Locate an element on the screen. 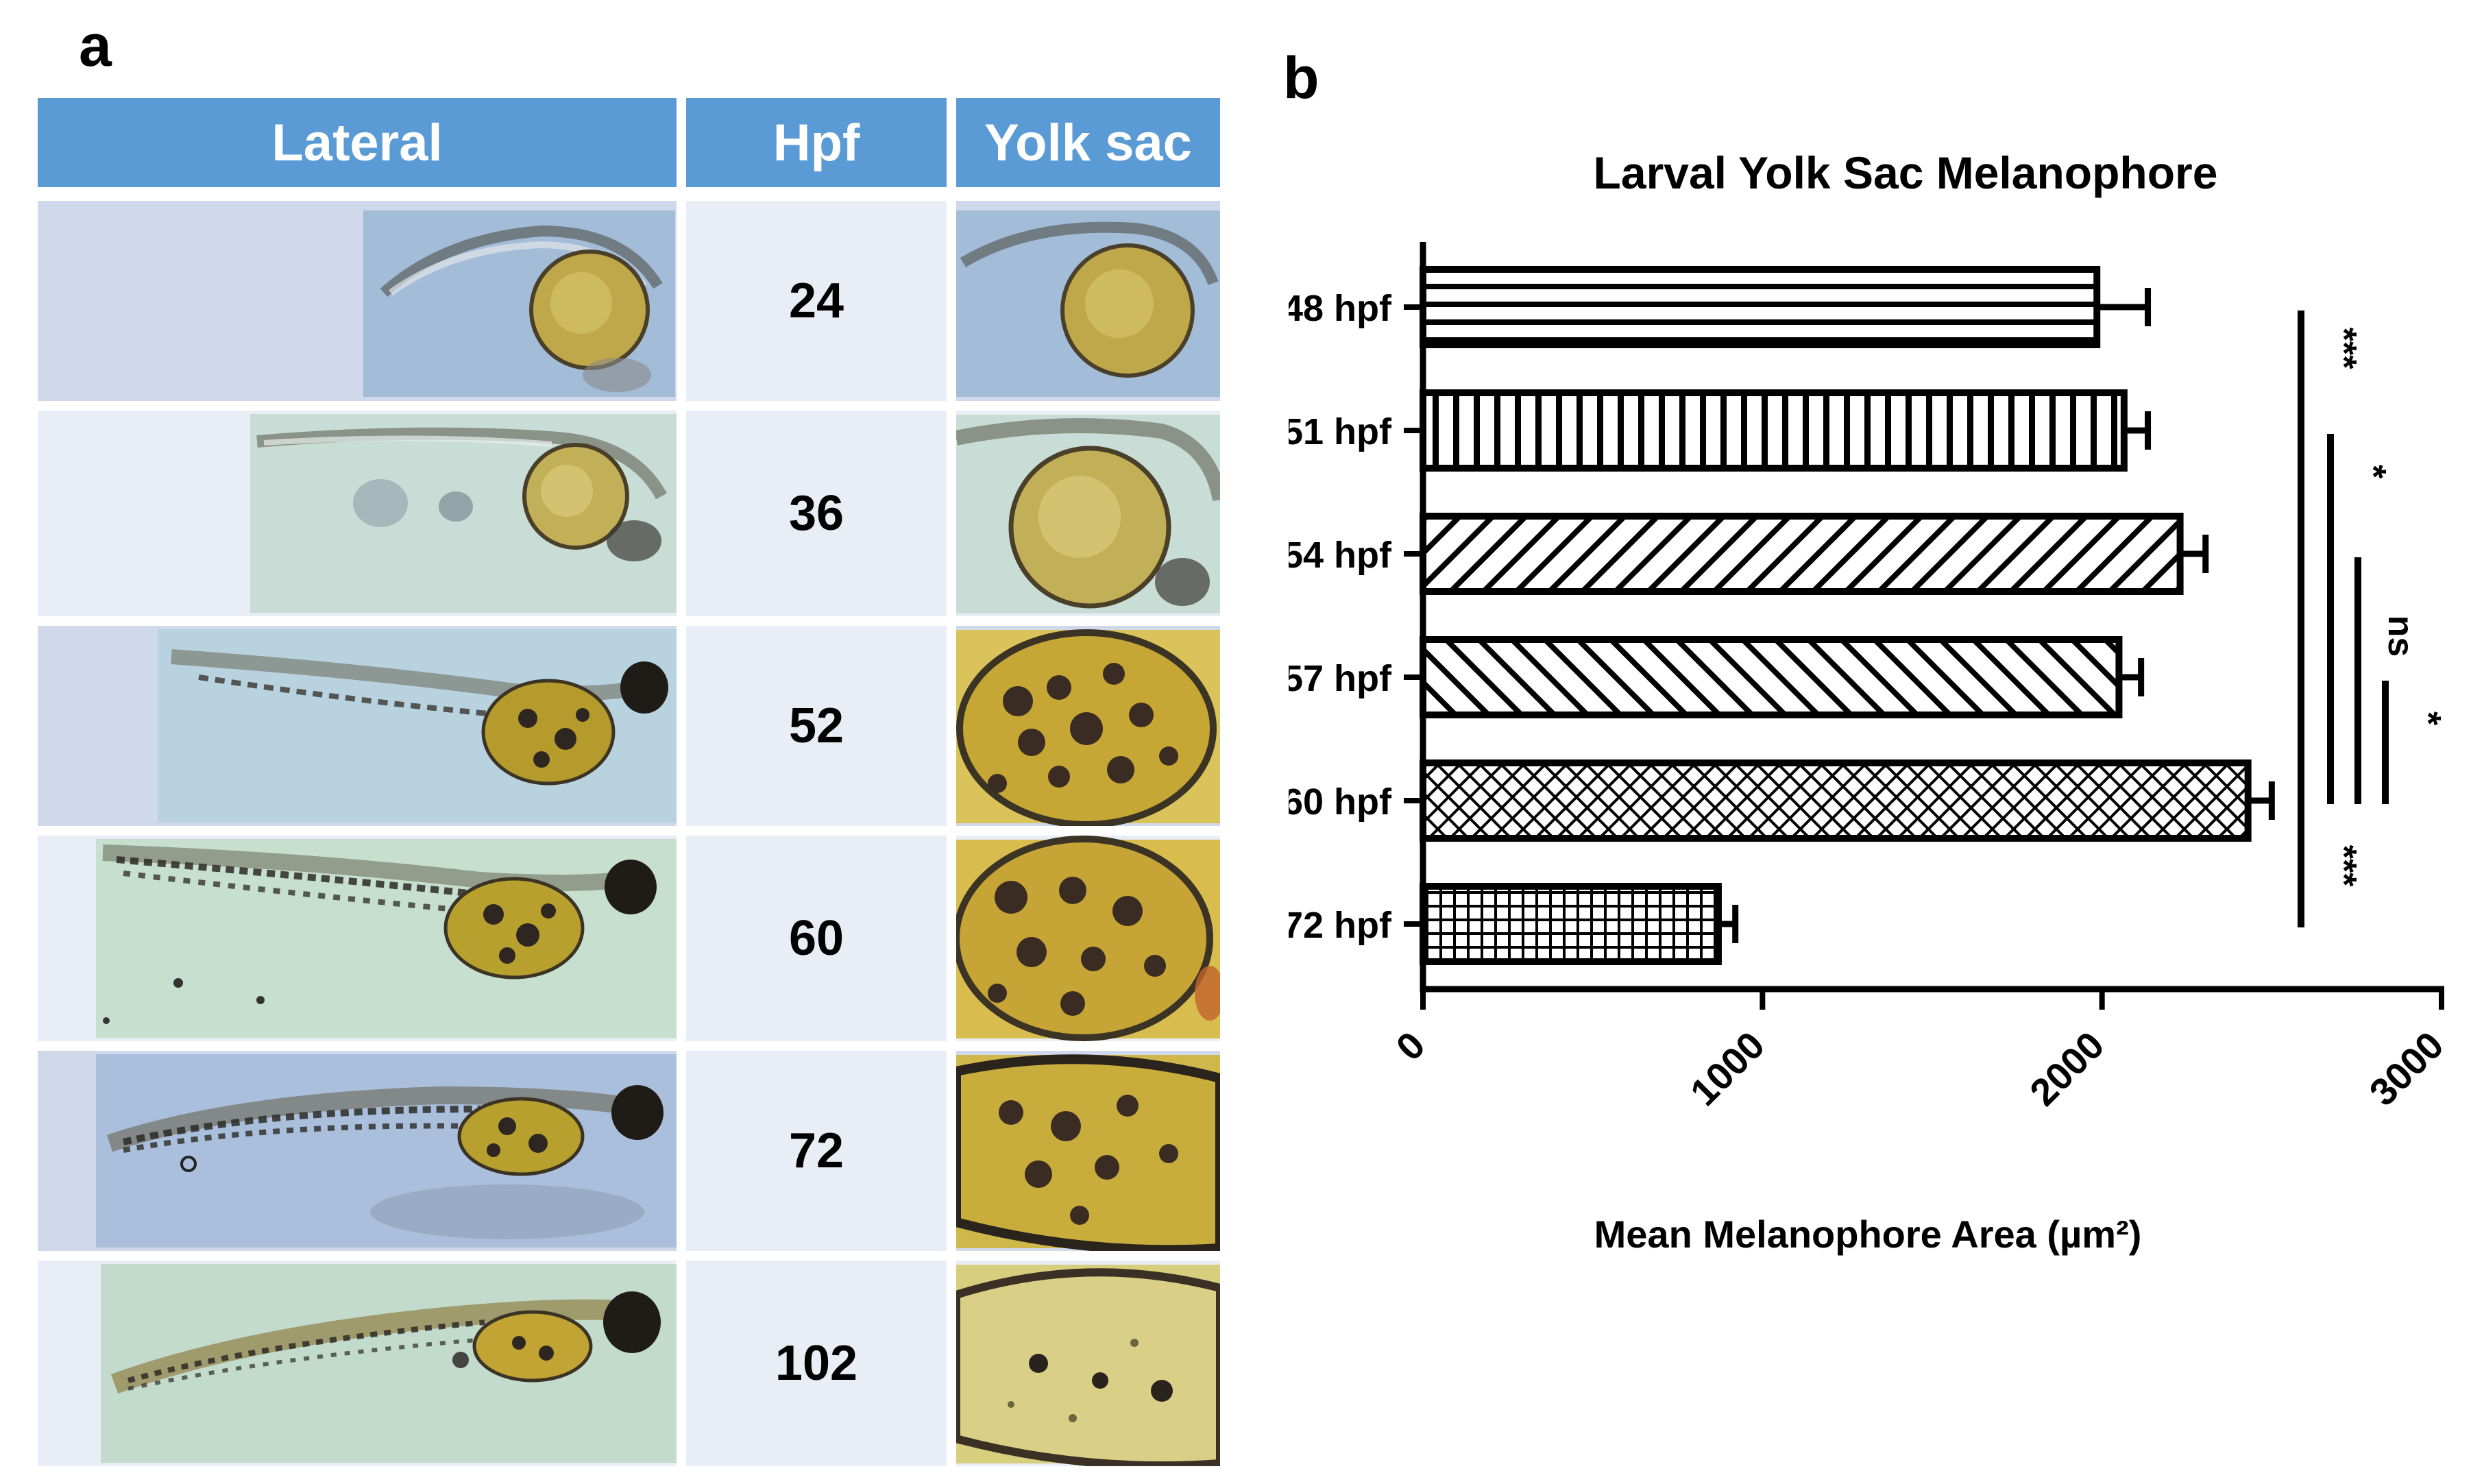  table-row: 72 is located at coordinates (629, 1151).